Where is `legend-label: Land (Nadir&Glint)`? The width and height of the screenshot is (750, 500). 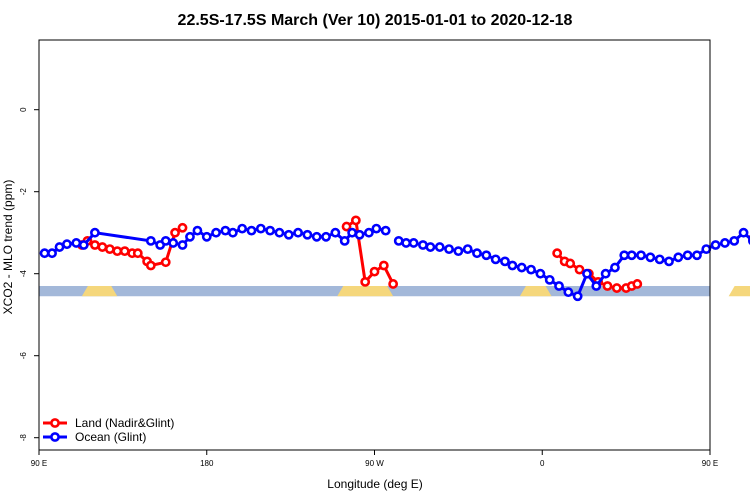
legend-label: Land (Nadir&Glint) is located at coordinates (124, 423).